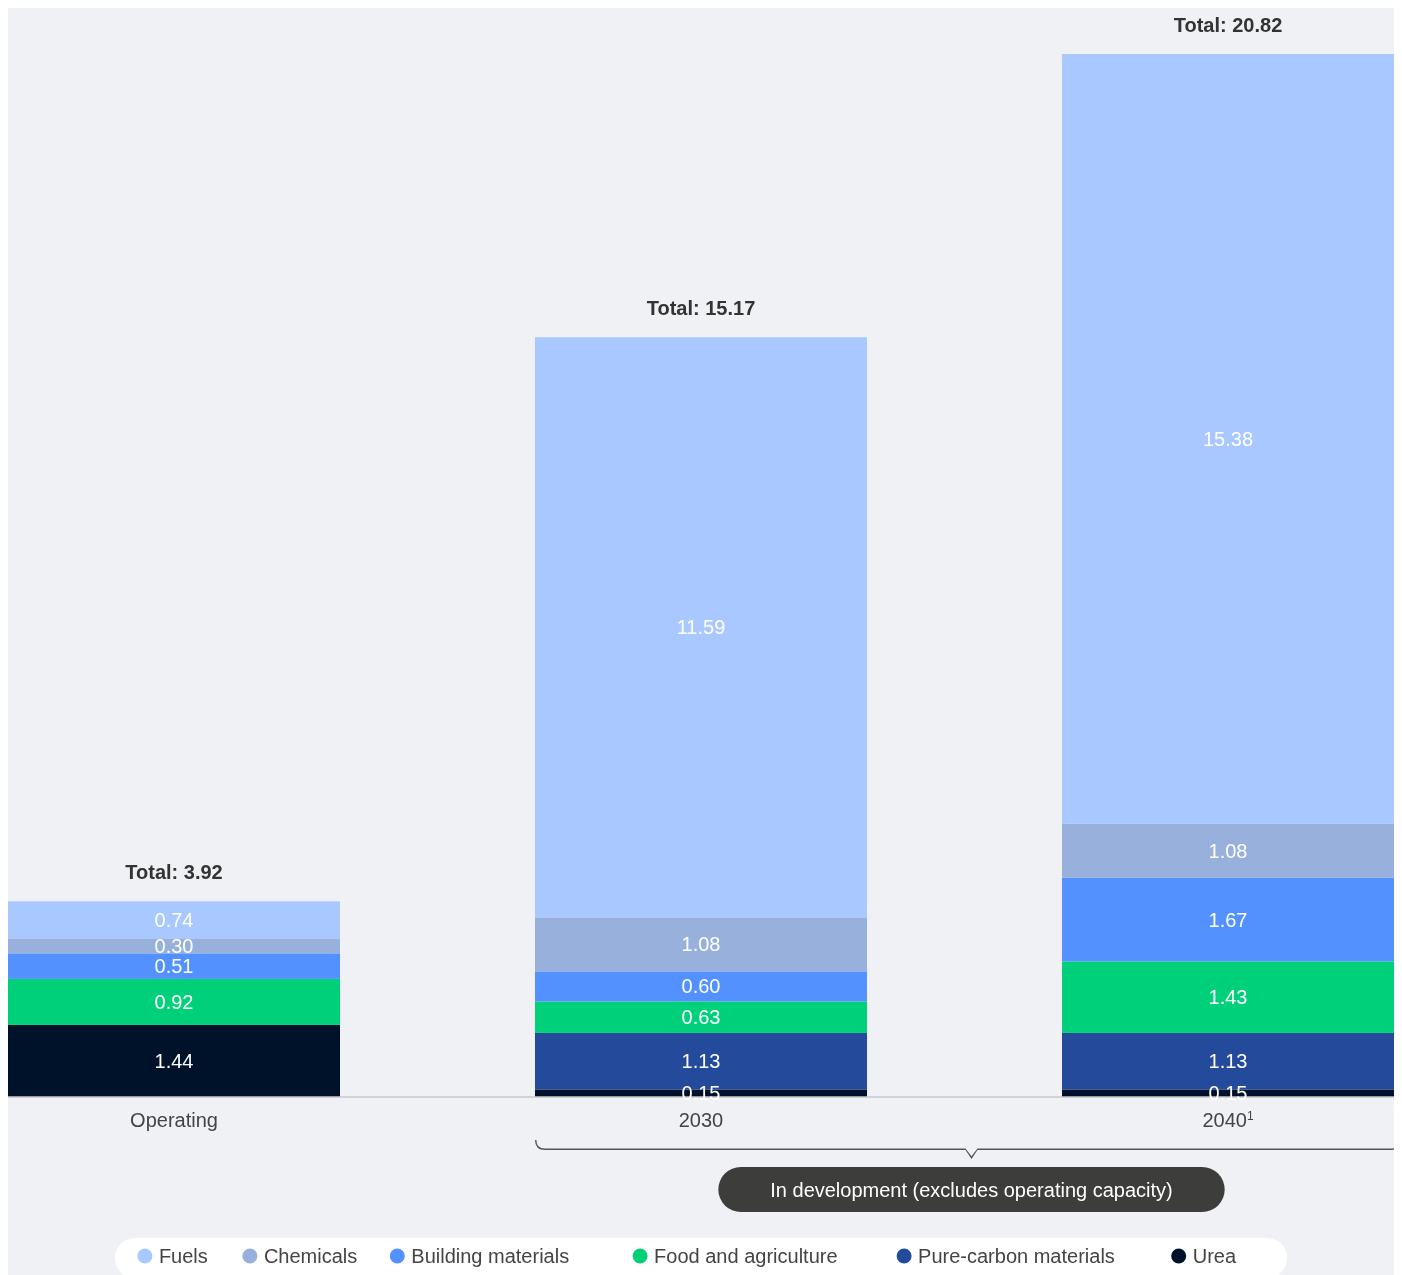 The image size is (1402, 1275). Describe the element at coordinates (701, 308) in the screenshot. I see `total-label: Total: 15.17` at that location.